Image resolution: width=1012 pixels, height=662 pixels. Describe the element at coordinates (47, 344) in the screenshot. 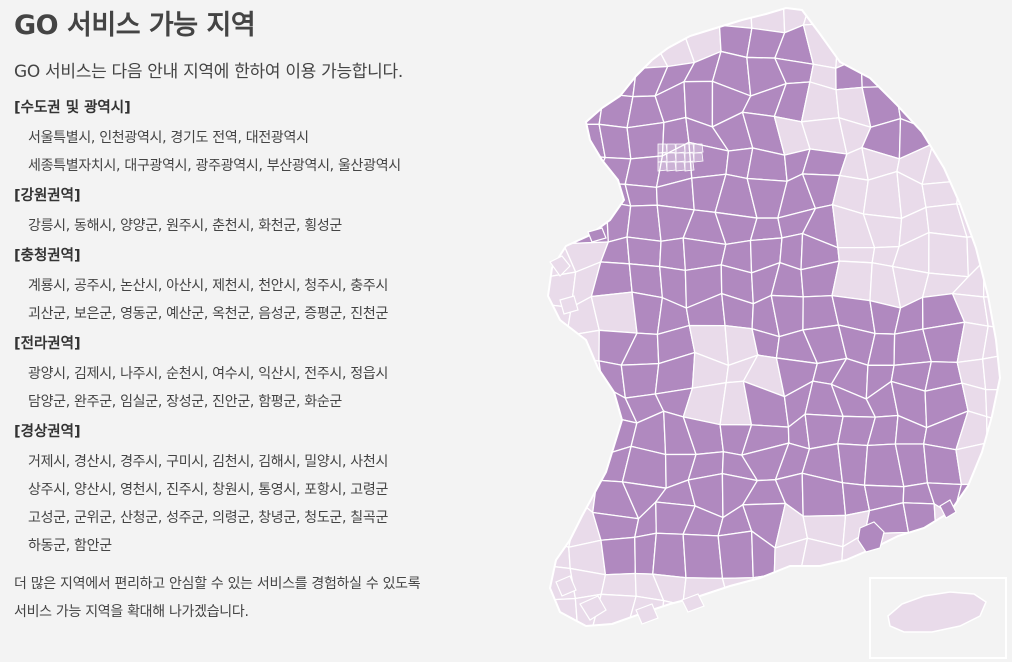

I see `region-title: [전라권역]` at that location.